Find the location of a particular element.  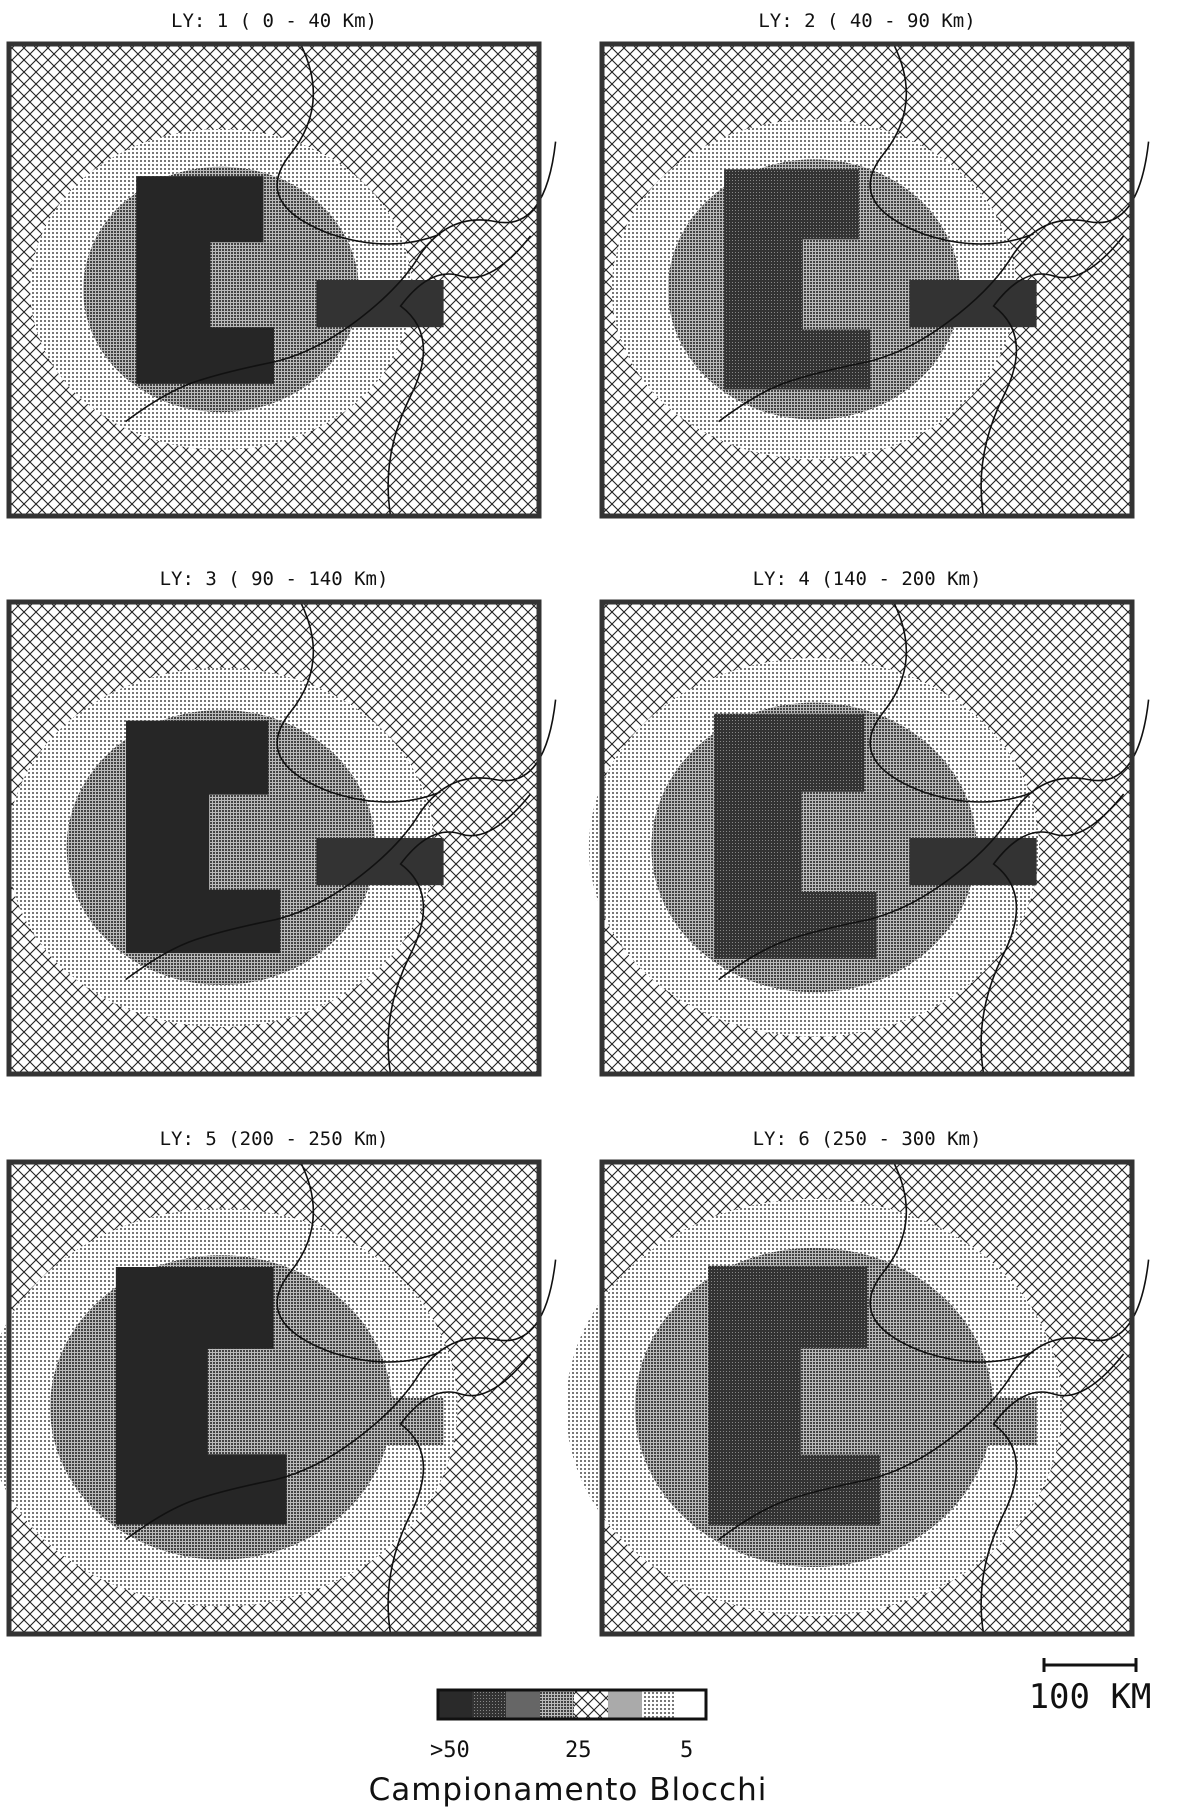

map-panel: LY: 6 (250 - 300 Km) is located at coordinates (857, 1382).